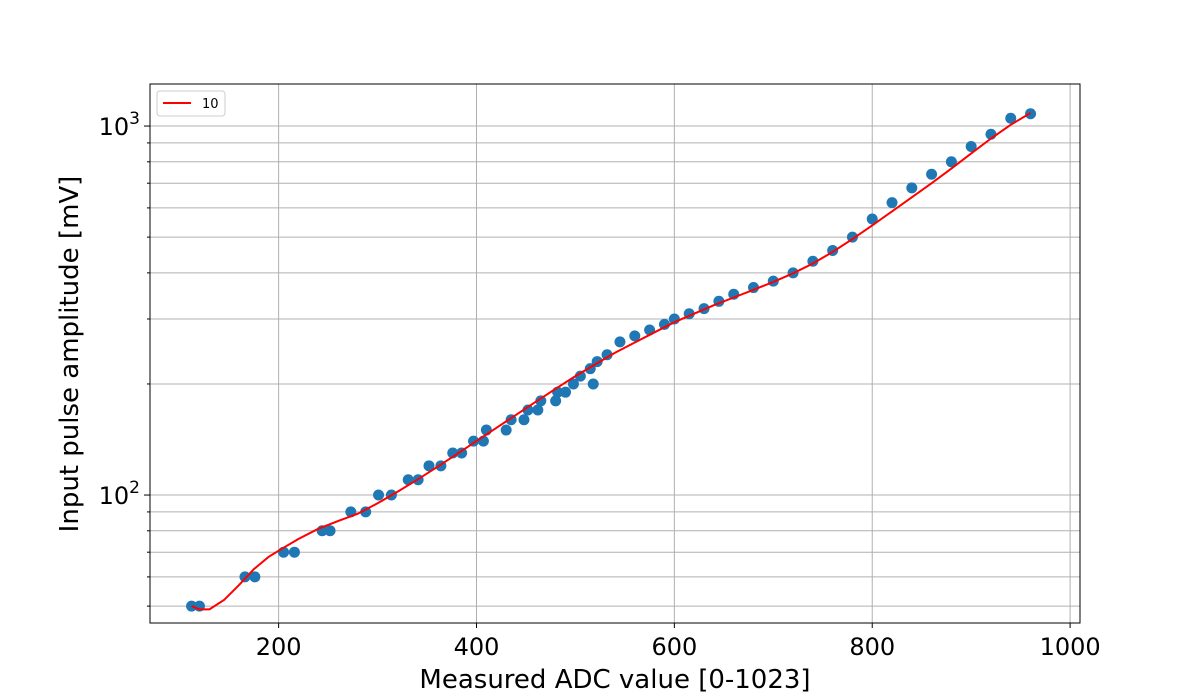 This screenshot has width=1200, height=700. Describe the element at coordinates (872, 647) in the screenshot. I see `x-tick-label: 800` at that location.